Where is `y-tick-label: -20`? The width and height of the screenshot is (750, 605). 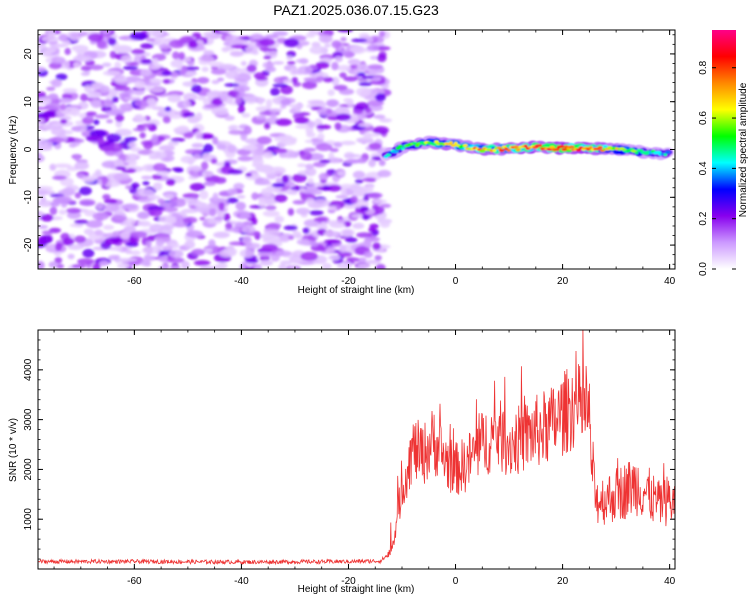 y-tick-label: -20 is located at coordinates (28, 244).